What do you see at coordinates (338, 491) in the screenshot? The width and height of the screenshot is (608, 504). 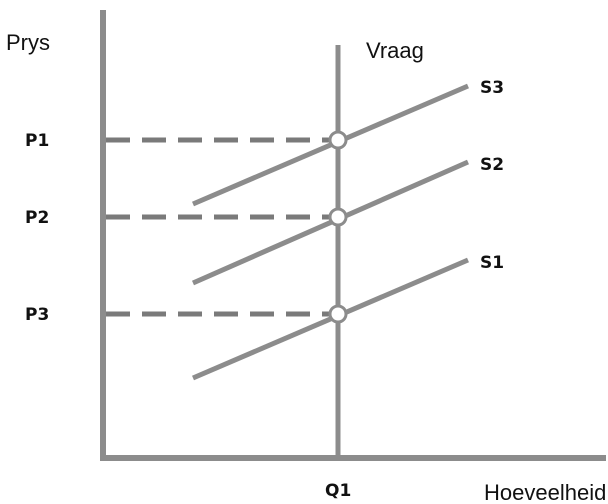 I see `quantity-label-q1: Q1` at bounding box center [338, 491].